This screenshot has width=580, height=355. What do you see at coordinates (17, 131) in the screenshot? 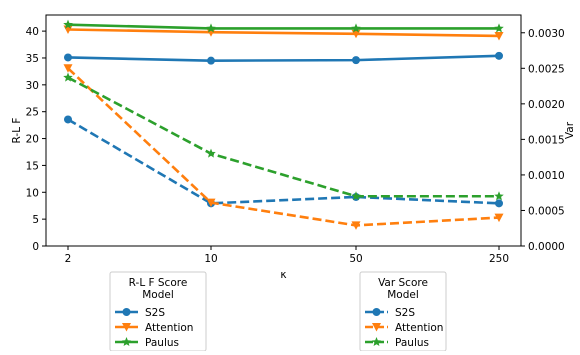
I see `left-y-axis-label: R-L F` at bounding box center [17, 131].